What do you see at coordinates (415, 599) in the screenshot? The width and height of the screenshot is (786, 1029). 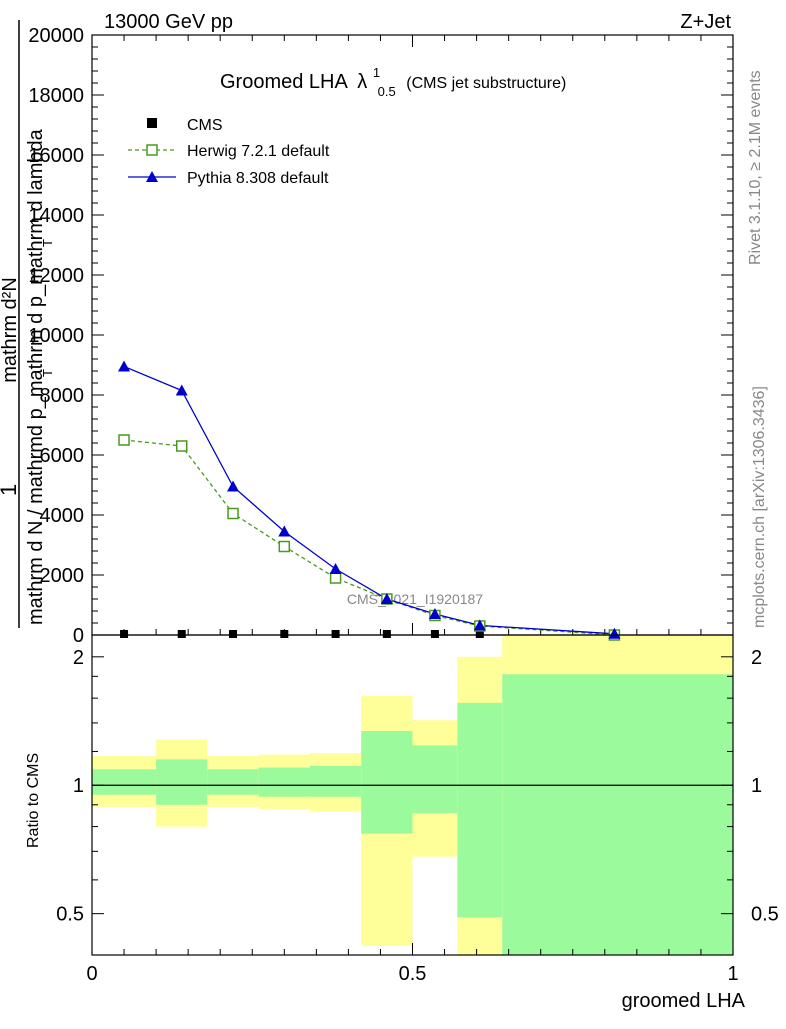 I see `analysis-watermark: CMS_2021_I1920187` at bounding box center [415, 599].